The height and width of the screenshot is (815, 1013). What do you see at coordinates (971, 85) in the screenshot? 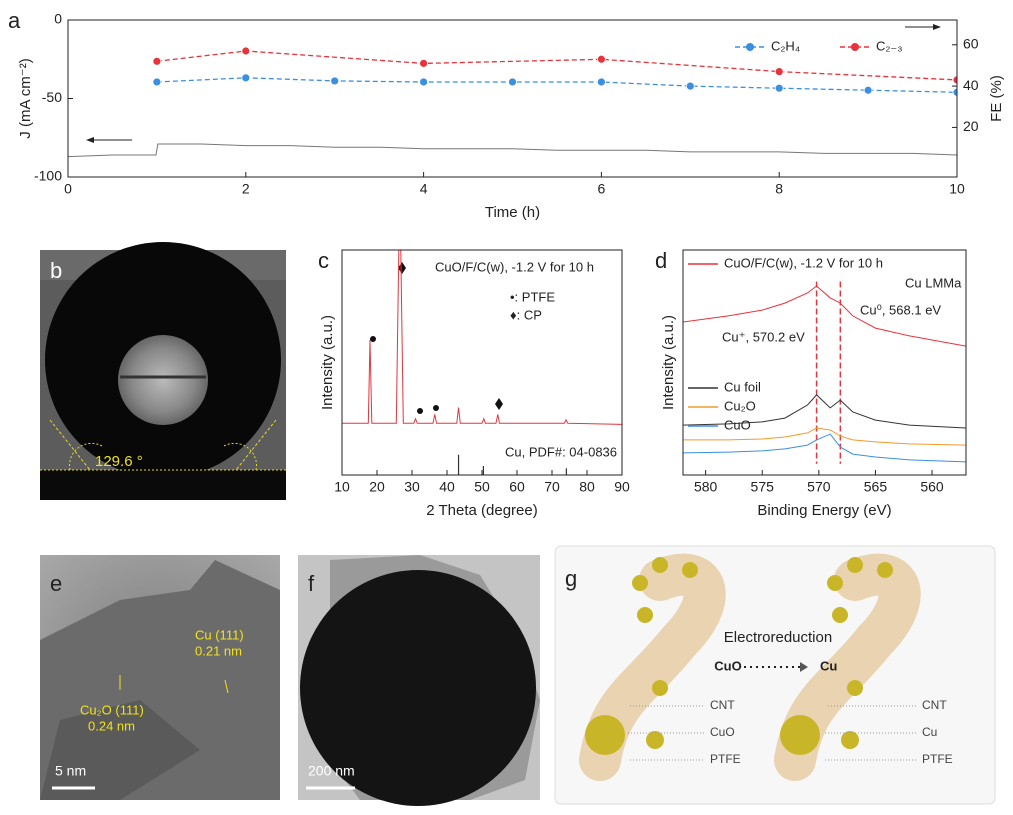
I see `y2-tick-label: 40` at bounding box center [971, 85].